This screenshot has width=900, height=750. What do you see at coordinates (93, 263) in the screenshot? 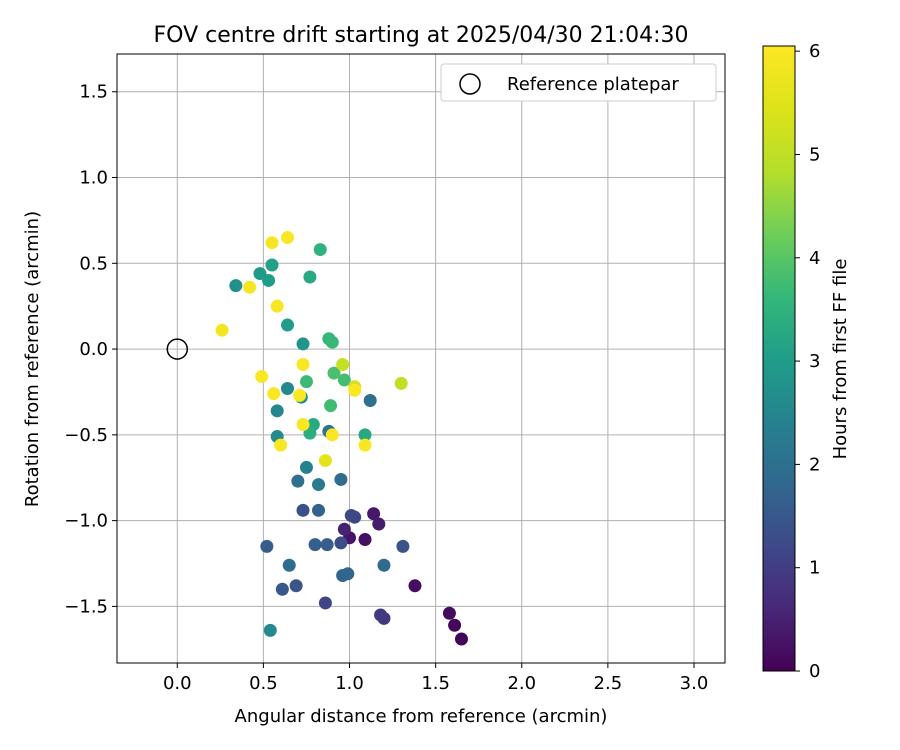
I see `y-tick-label: 0.5` at bounding box center [93, 263].